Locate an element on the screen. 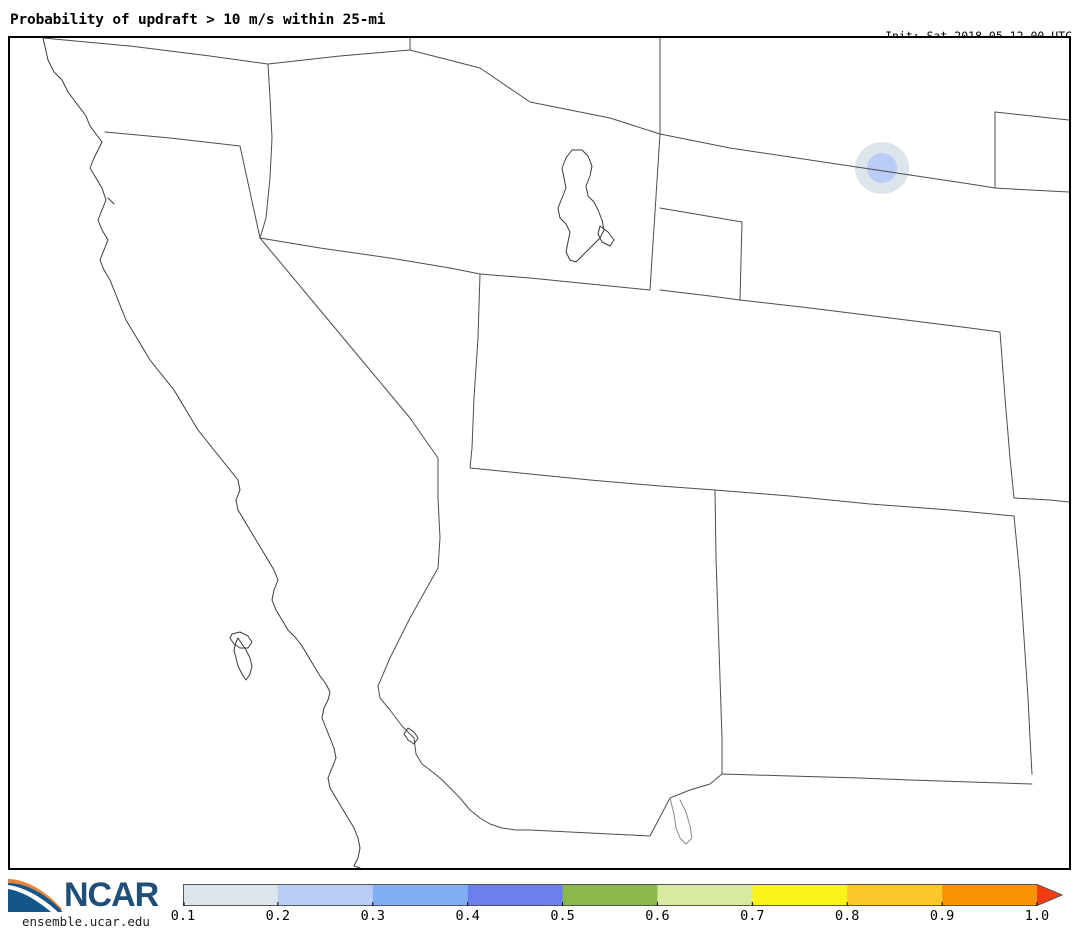 The height and width of the screenshot is (936, 1080). border-mexico-arizona is located at coordinates (626, 805).